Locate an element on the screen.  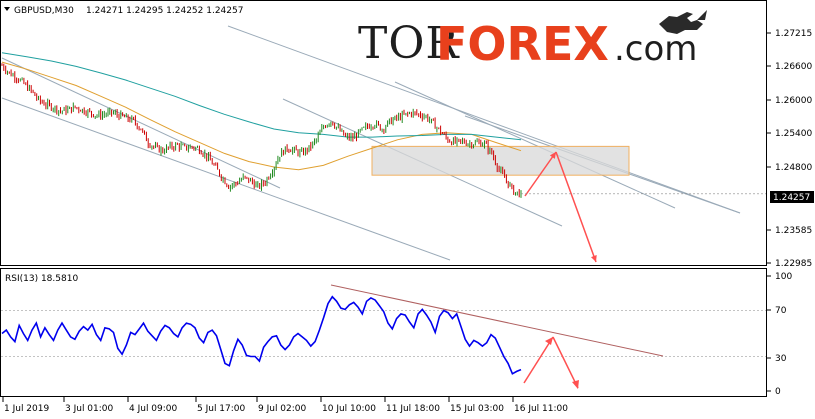
price-tick: 1.26000 is located at coordinates (789, 101).